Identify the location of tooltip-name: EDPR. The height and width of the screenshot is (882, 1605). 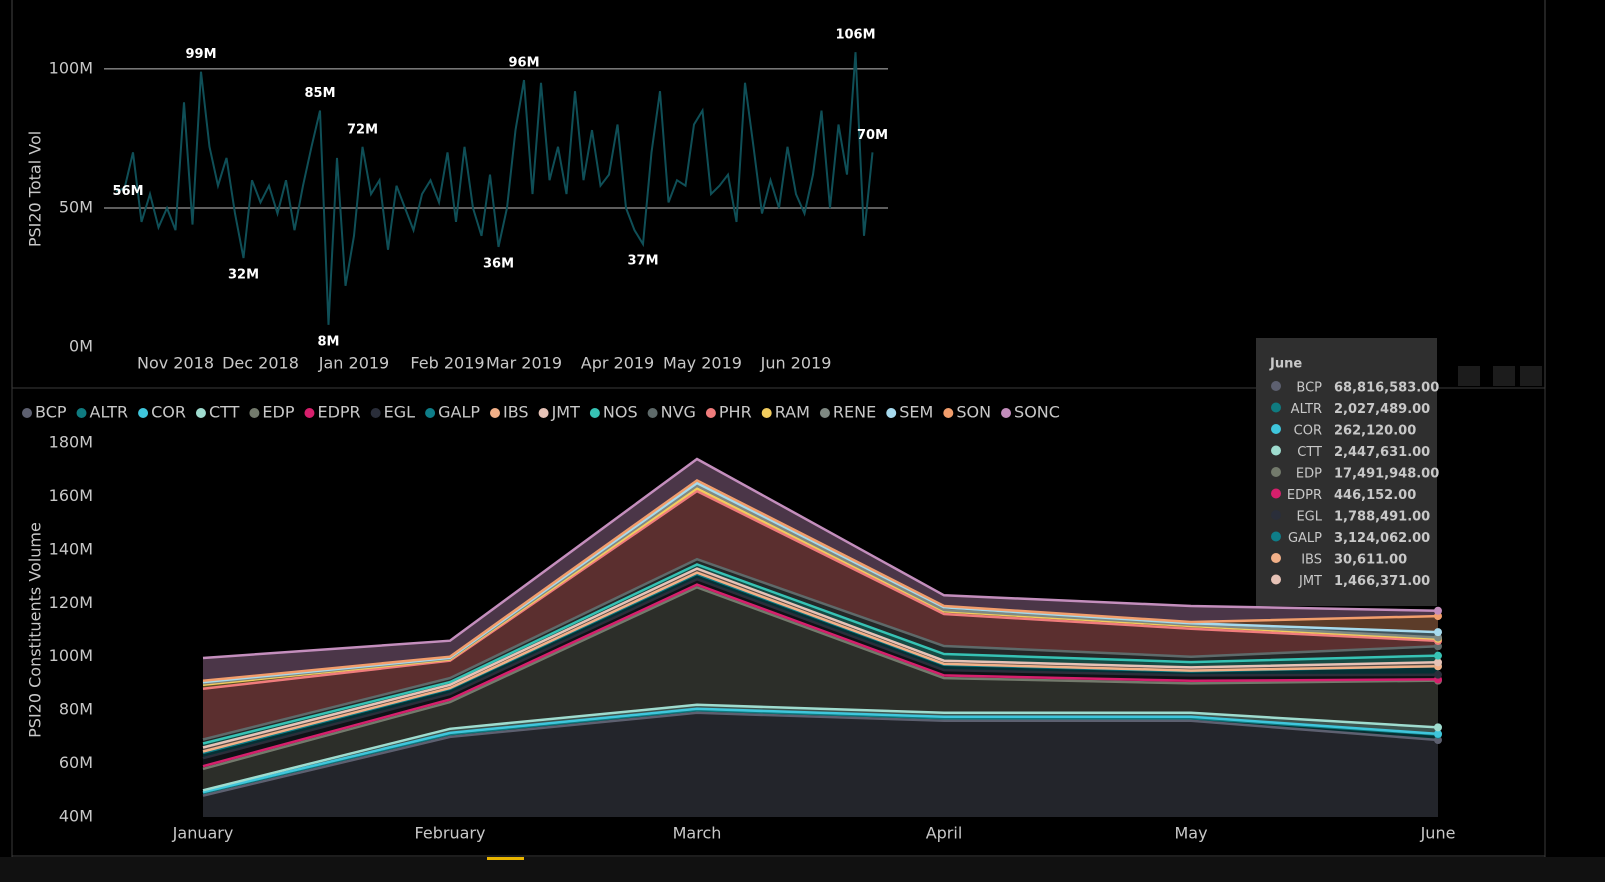
(1304, 495).